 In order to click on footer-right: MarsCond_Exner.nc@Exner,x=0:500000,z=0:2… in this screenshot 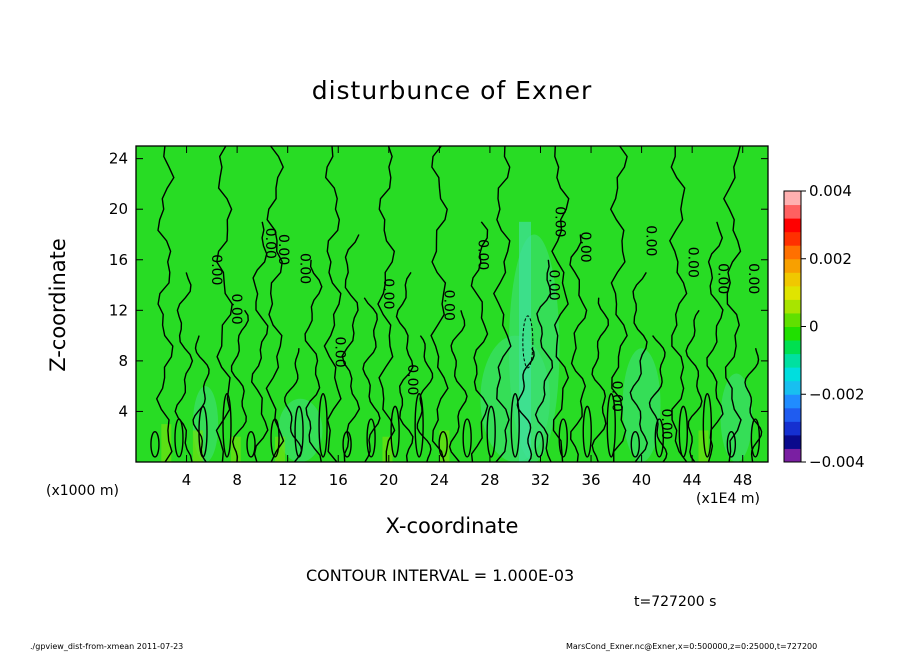, I will do `click(692, 646)`.